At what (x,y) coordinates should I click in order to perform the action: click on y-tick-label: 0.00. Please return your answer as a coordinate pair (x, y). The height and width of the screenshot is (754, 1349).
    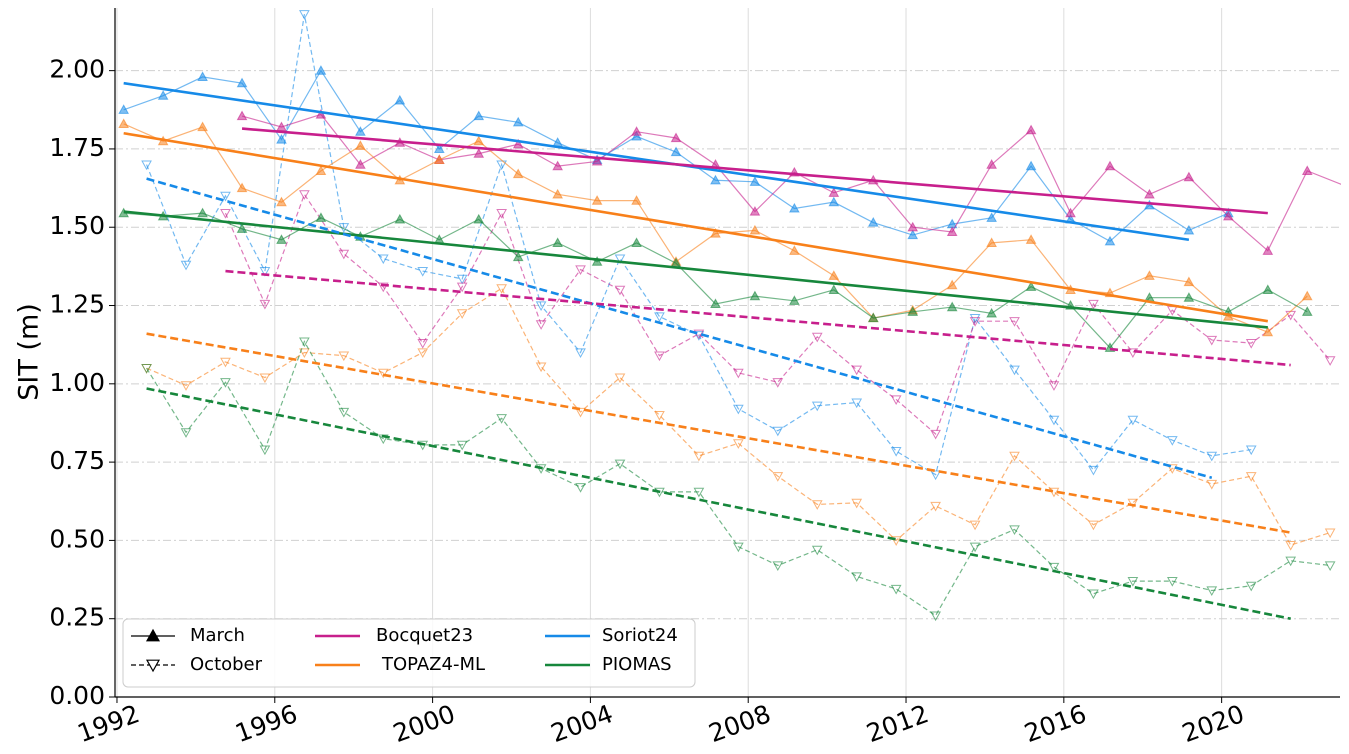
    Looking at the image, I should click on (77, 695).